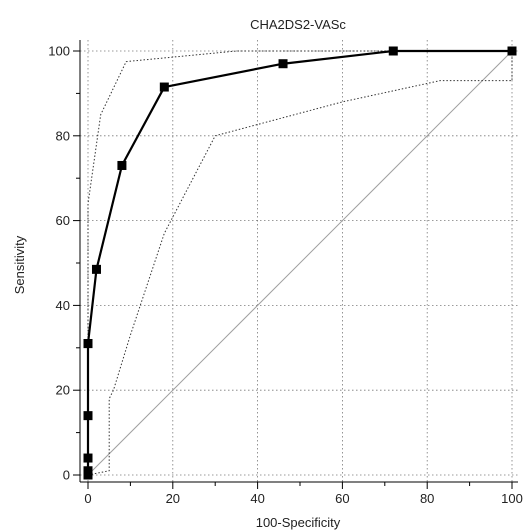 This screenshot has width=525, height=532. Describe the element at coordinates (63, 220) in the screenshot. I see `y-tick-label: 60` at that location.